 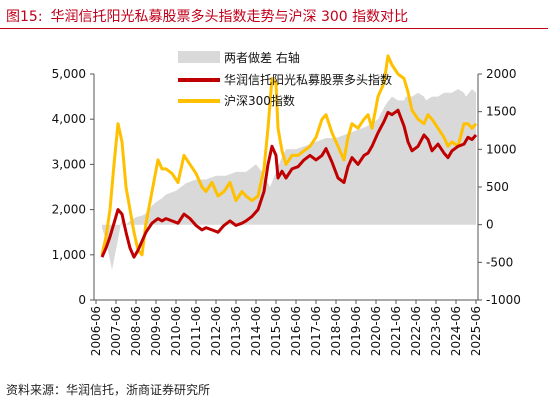 What do you see at coordinates (376, 331) in the screenshot?
I see `x-tick-label: 2020-06` at bounding box center [376, 331].